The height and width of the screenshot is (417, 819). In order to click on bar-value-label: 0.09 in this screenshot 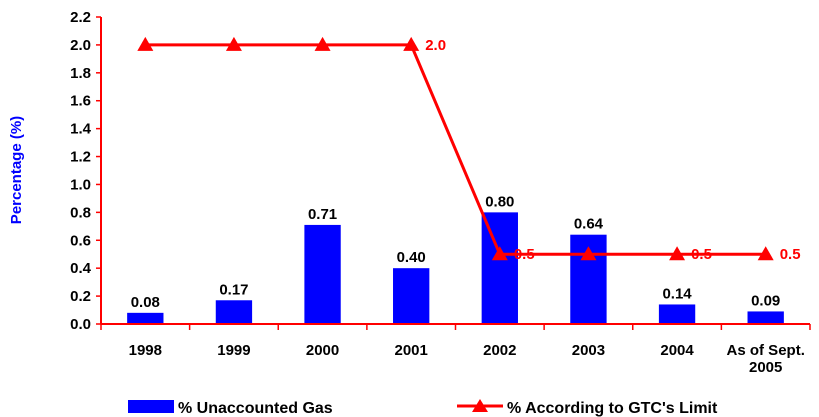, I will do `click(765, 300)`.